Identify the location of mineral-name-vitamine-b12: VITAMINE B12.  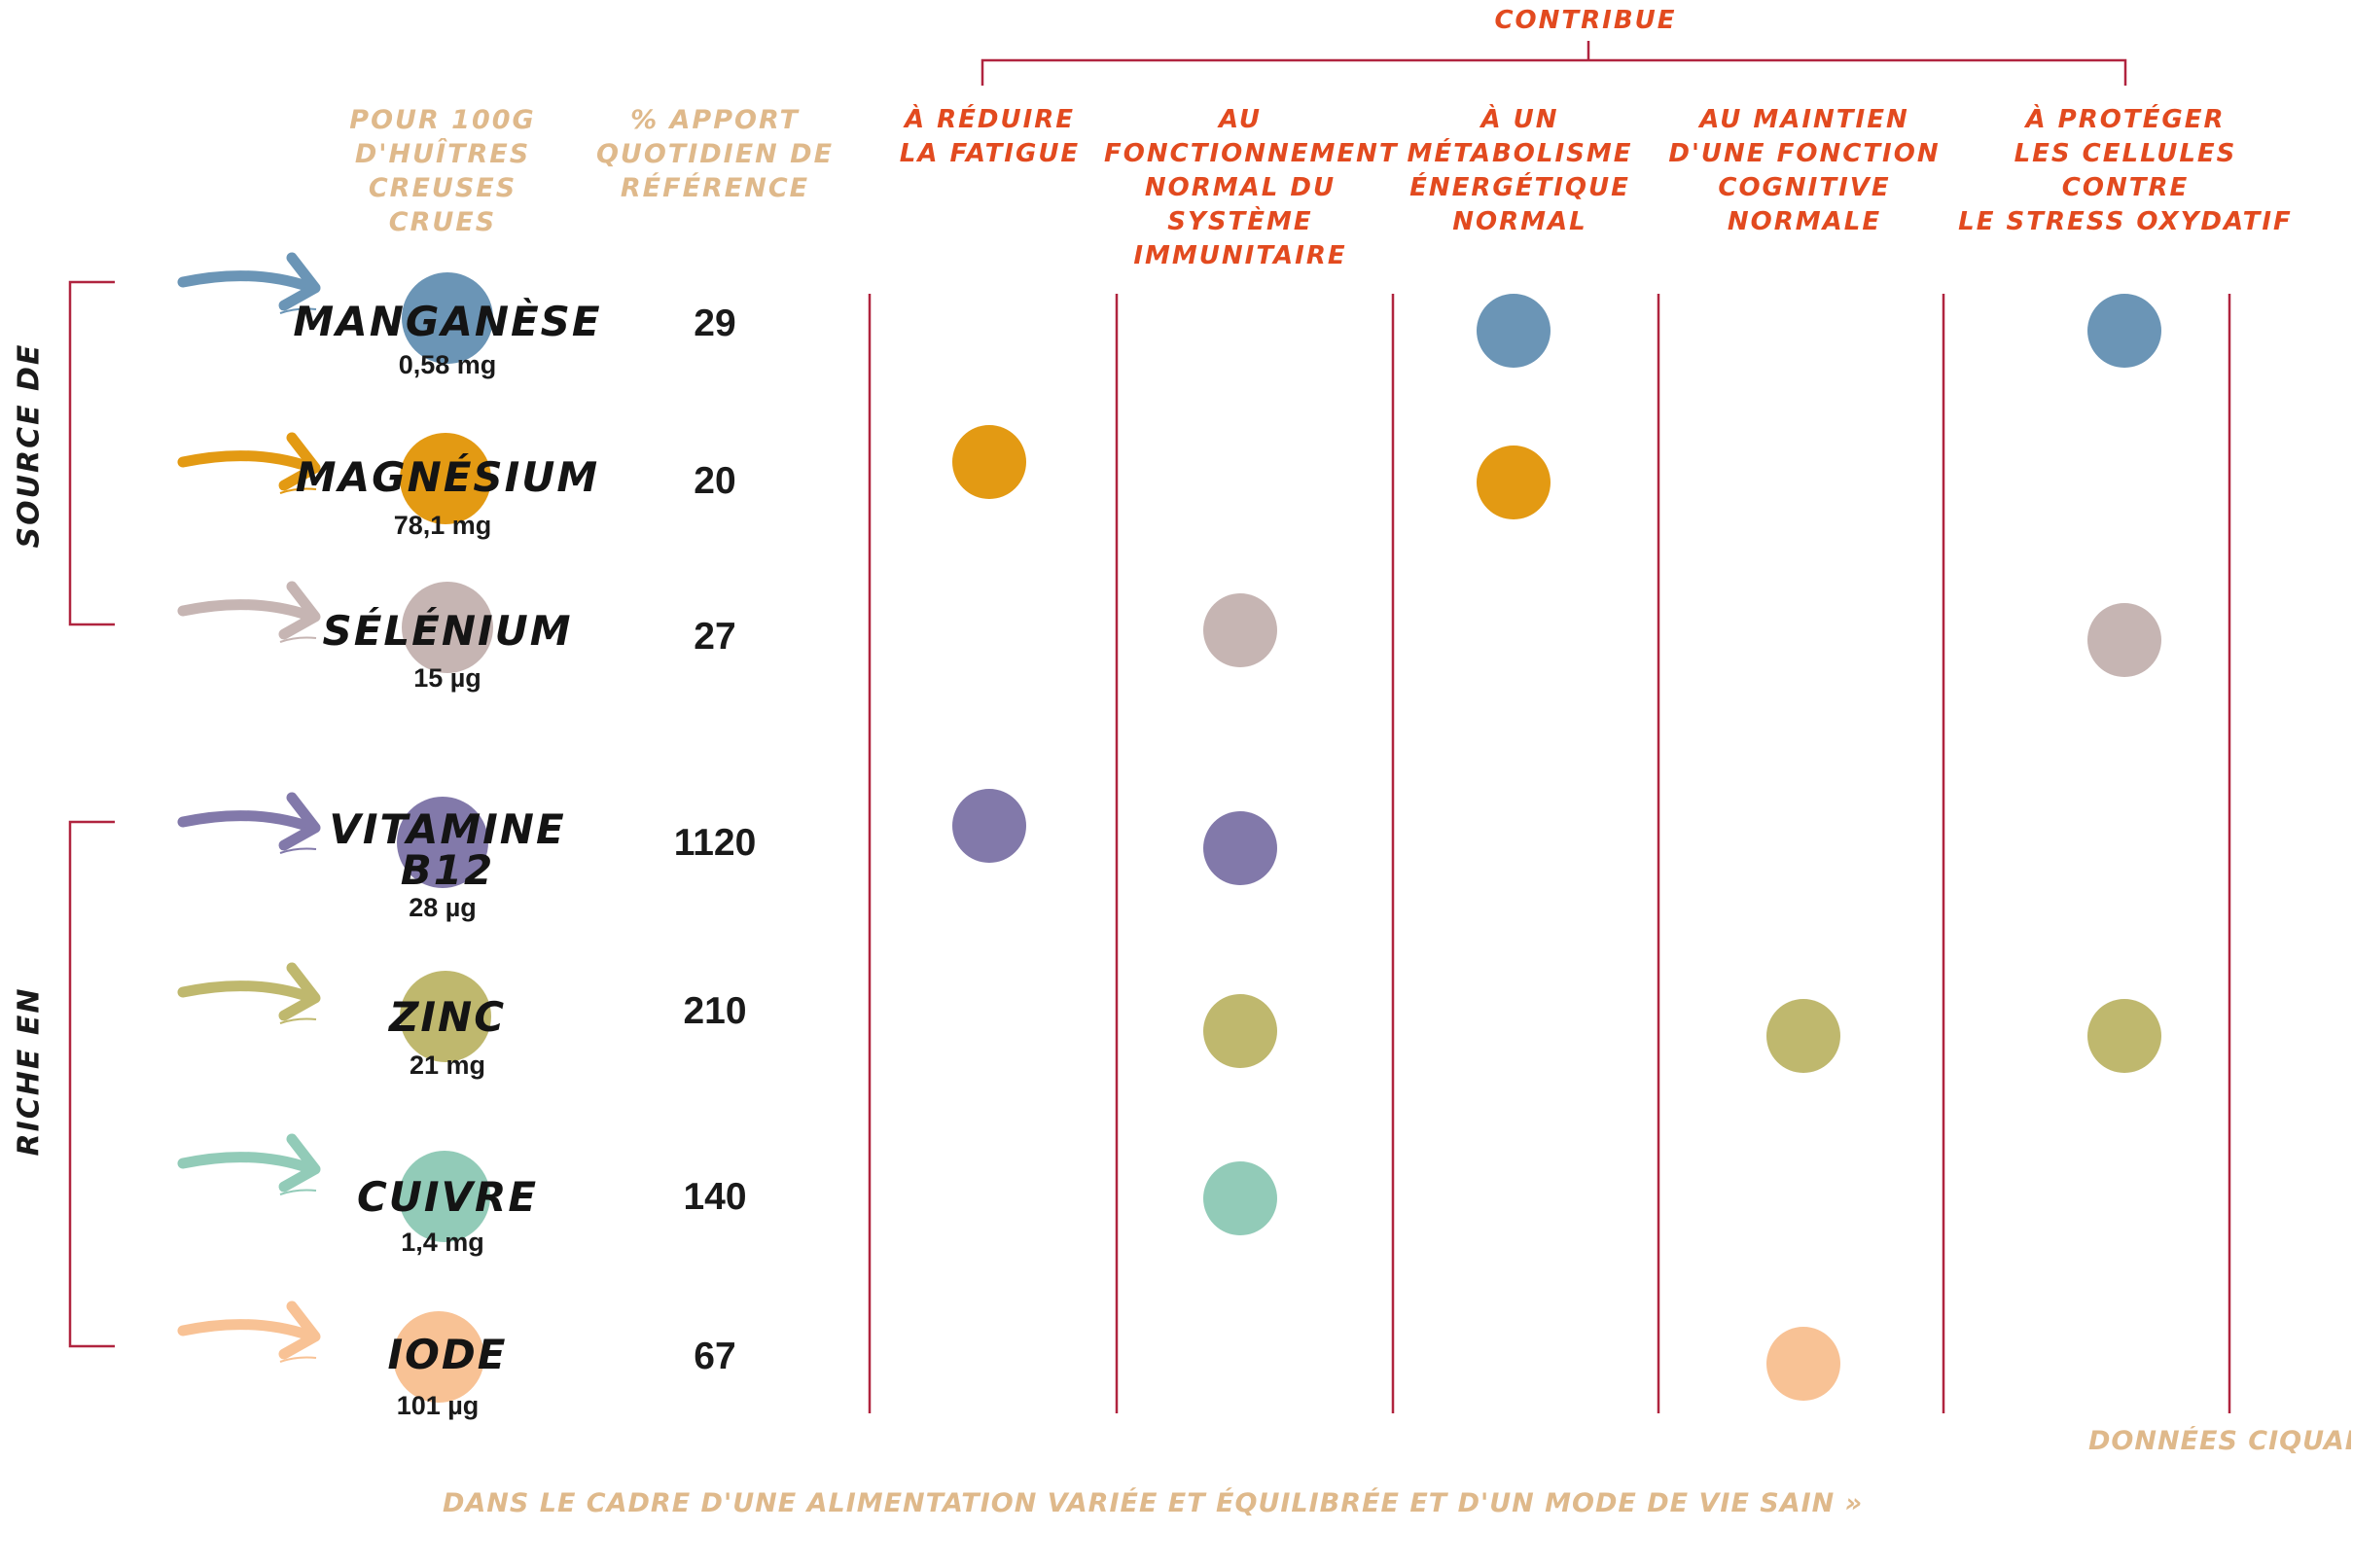
(447, 849).